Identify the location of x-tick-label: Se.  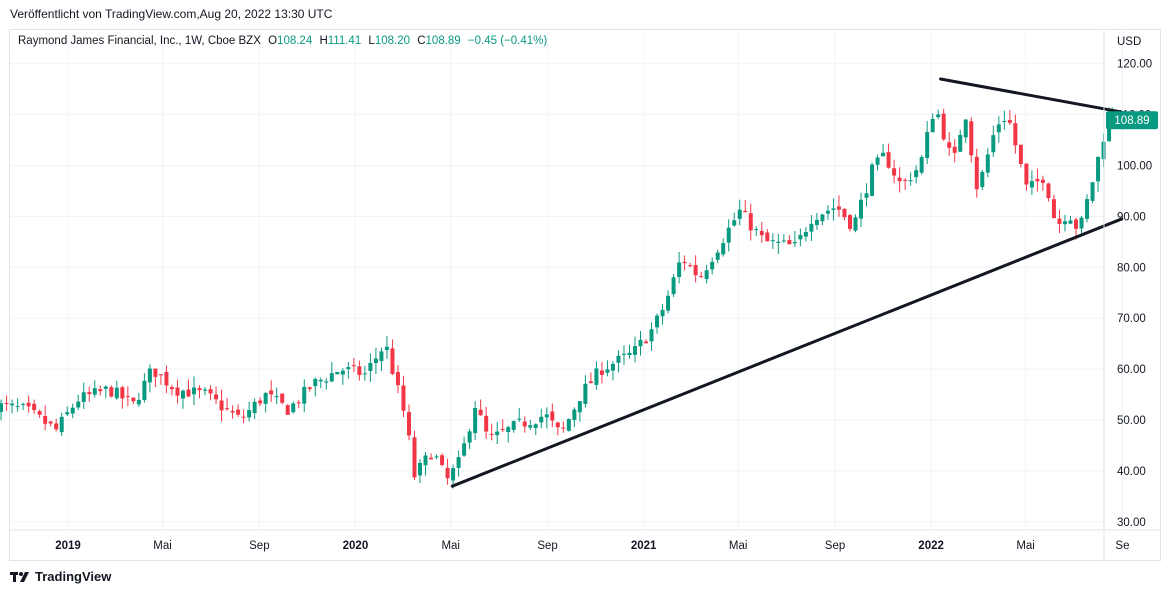
(1122, 546).